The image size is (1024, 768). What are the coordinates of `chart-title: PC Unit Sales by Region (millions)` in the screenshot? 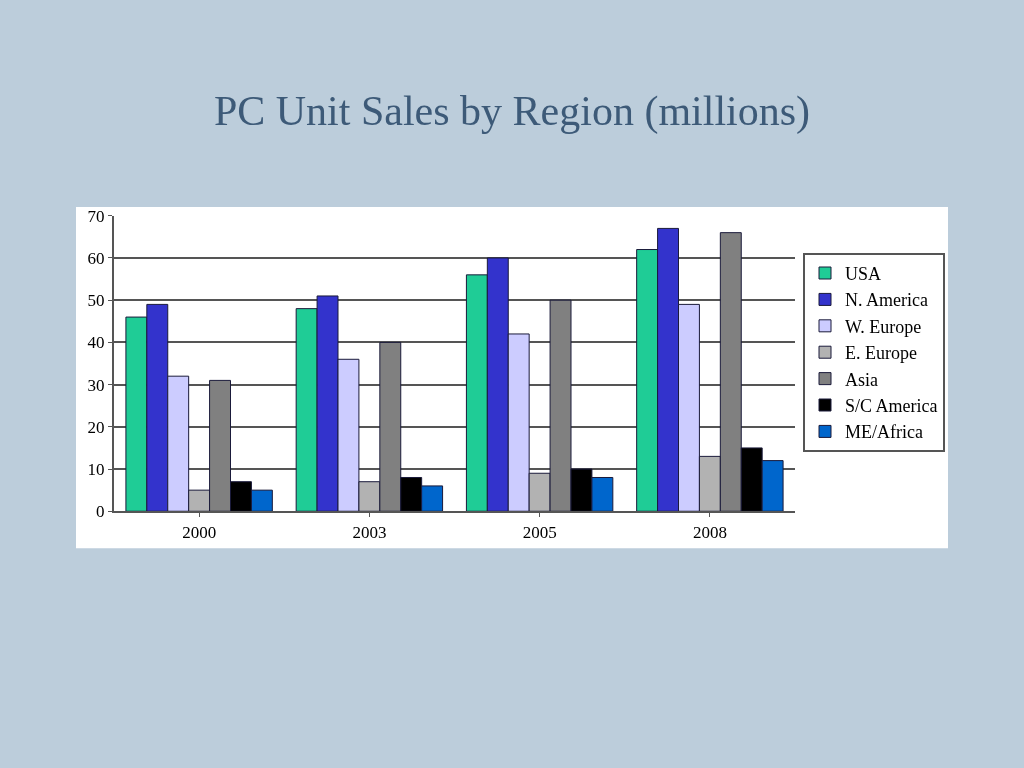 It's located at (512, 111).